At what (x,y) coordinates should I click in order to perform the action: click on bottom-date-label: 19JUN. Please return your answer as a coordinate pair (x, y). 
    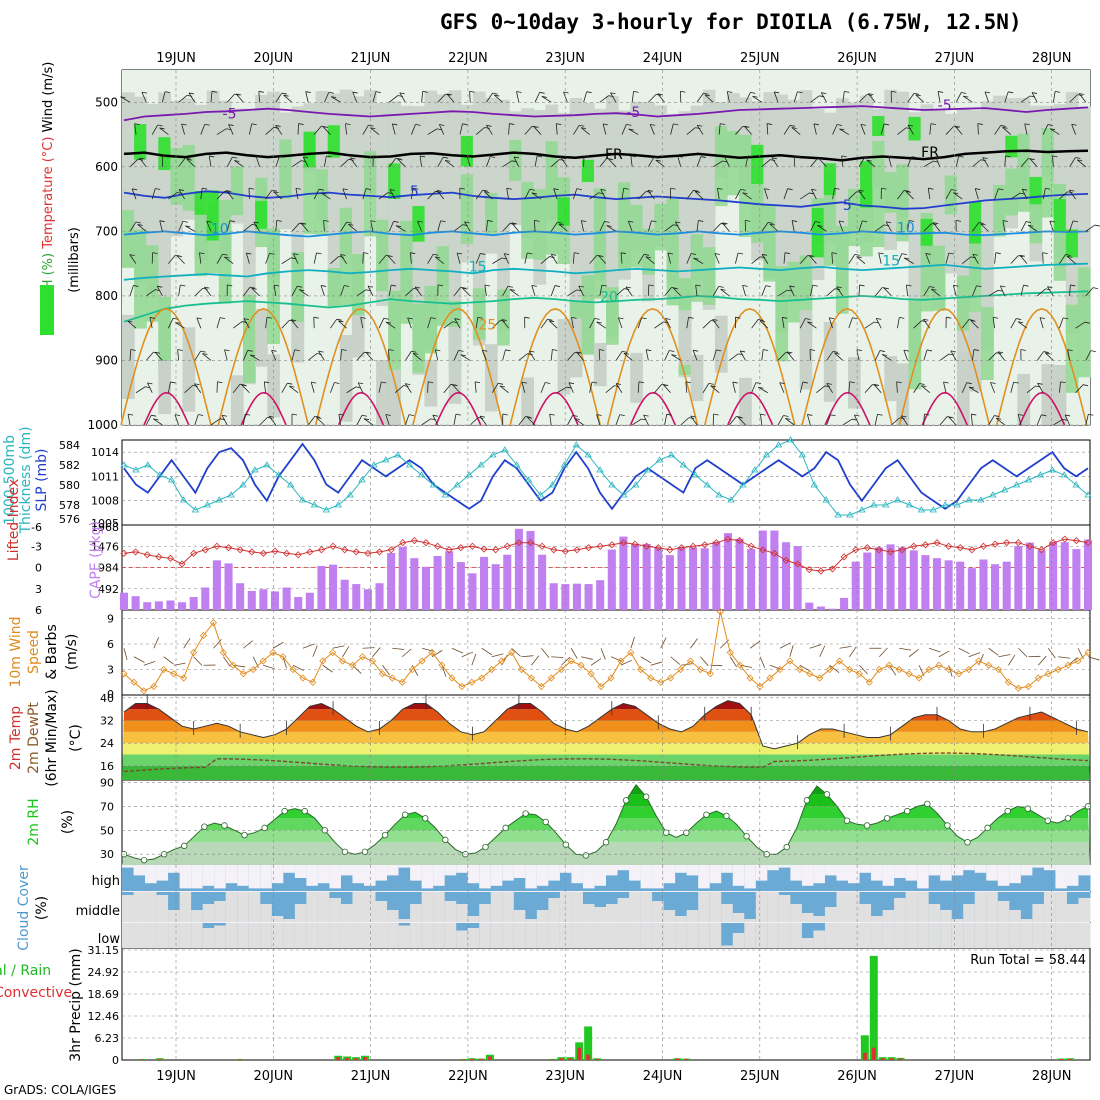
    Looking at the image, I should click on (176, 1076).